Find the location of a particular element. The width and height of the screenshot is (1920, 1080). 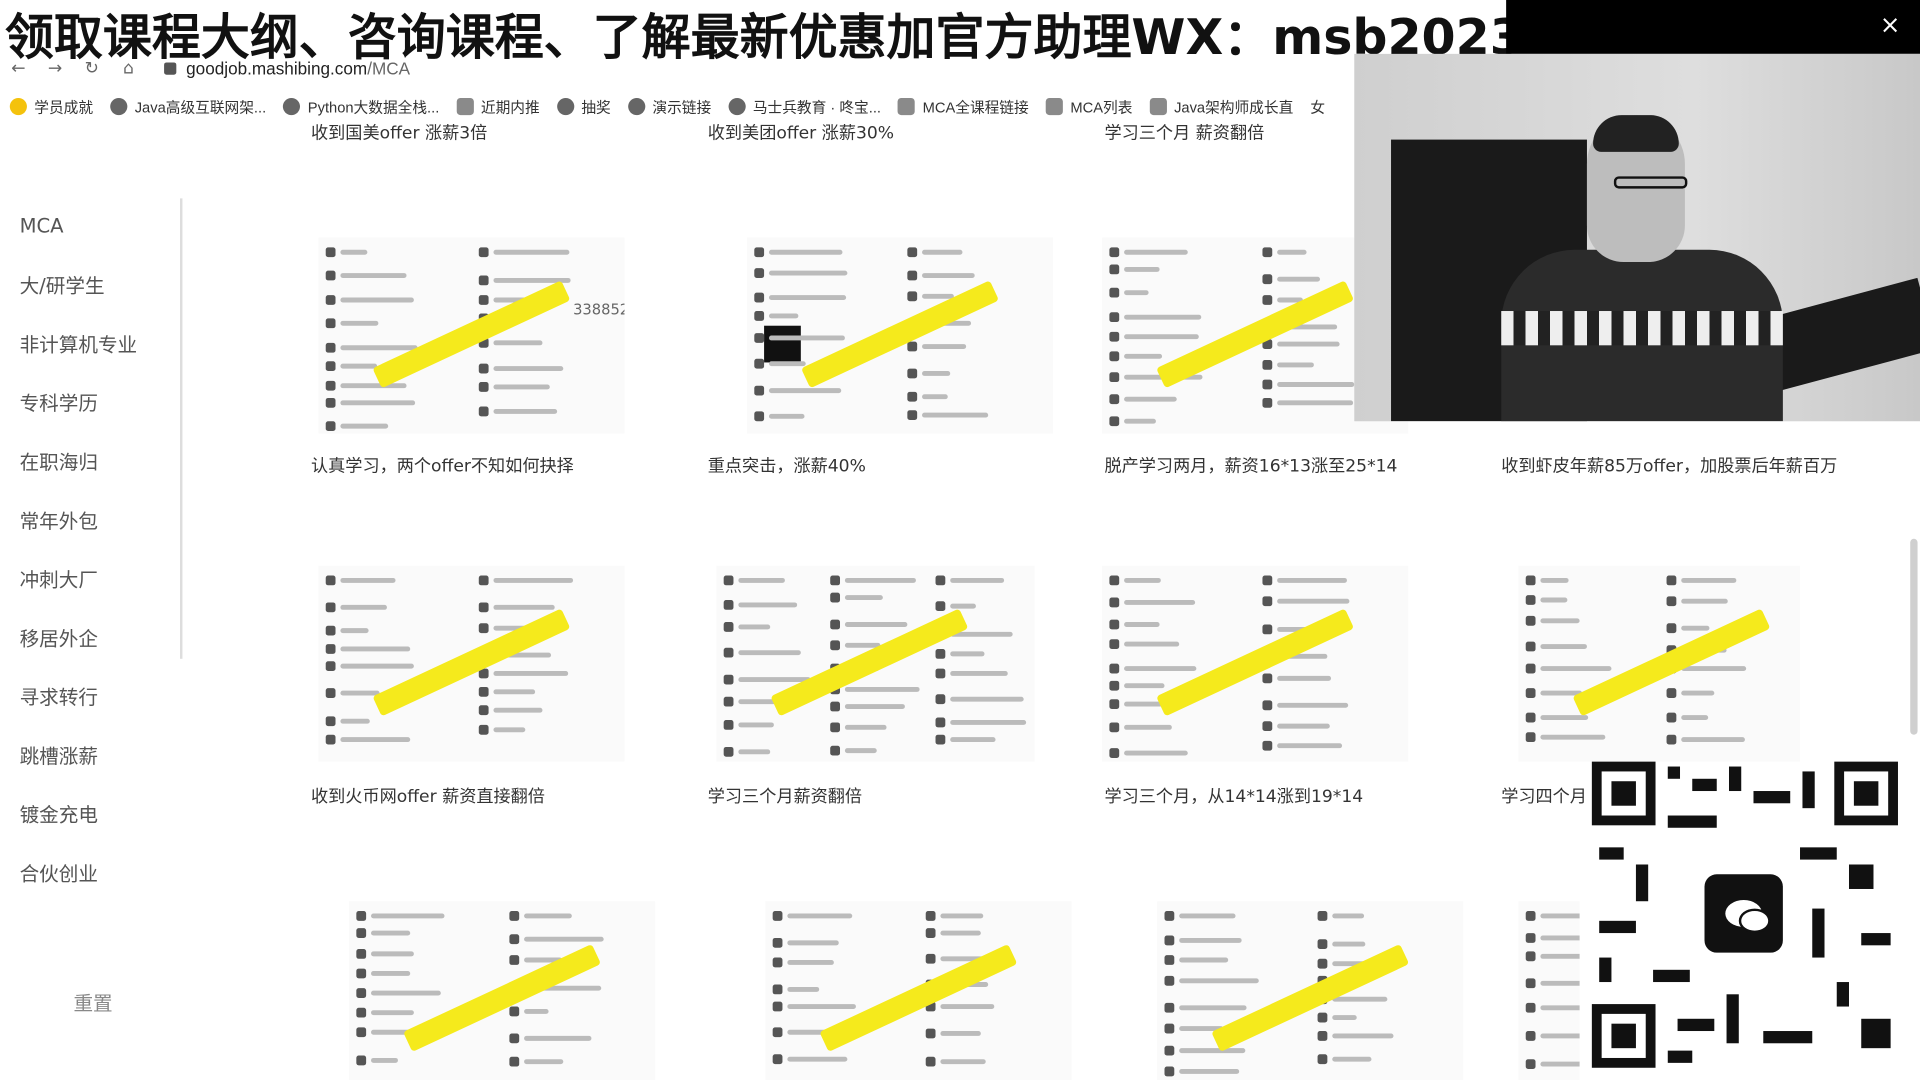

url-path: /MCA is located at coordinates (389, 68).